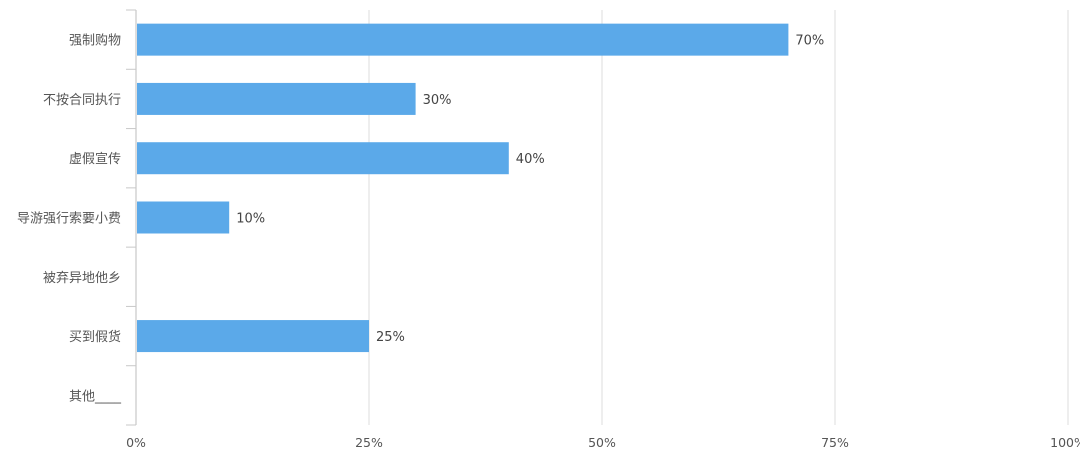 This screenshot has height=467, width=1080. Describe the element at coordinates (437, 100) in the screenshot. I see `data-label: 30%` at that location.